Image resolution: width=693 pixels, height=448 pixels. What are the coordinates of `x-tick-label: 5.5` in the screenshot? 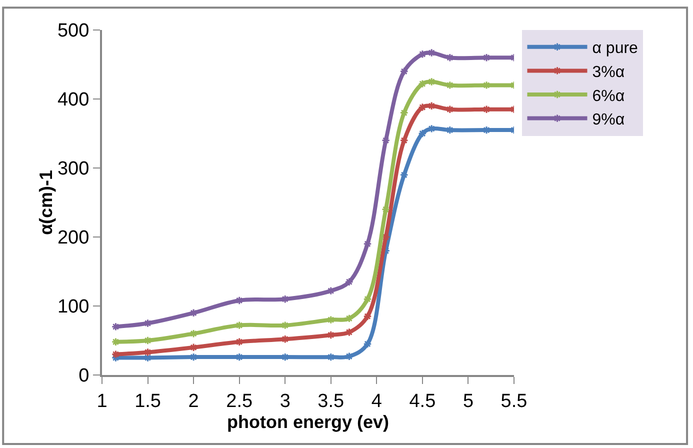 It's located at (514, 401).